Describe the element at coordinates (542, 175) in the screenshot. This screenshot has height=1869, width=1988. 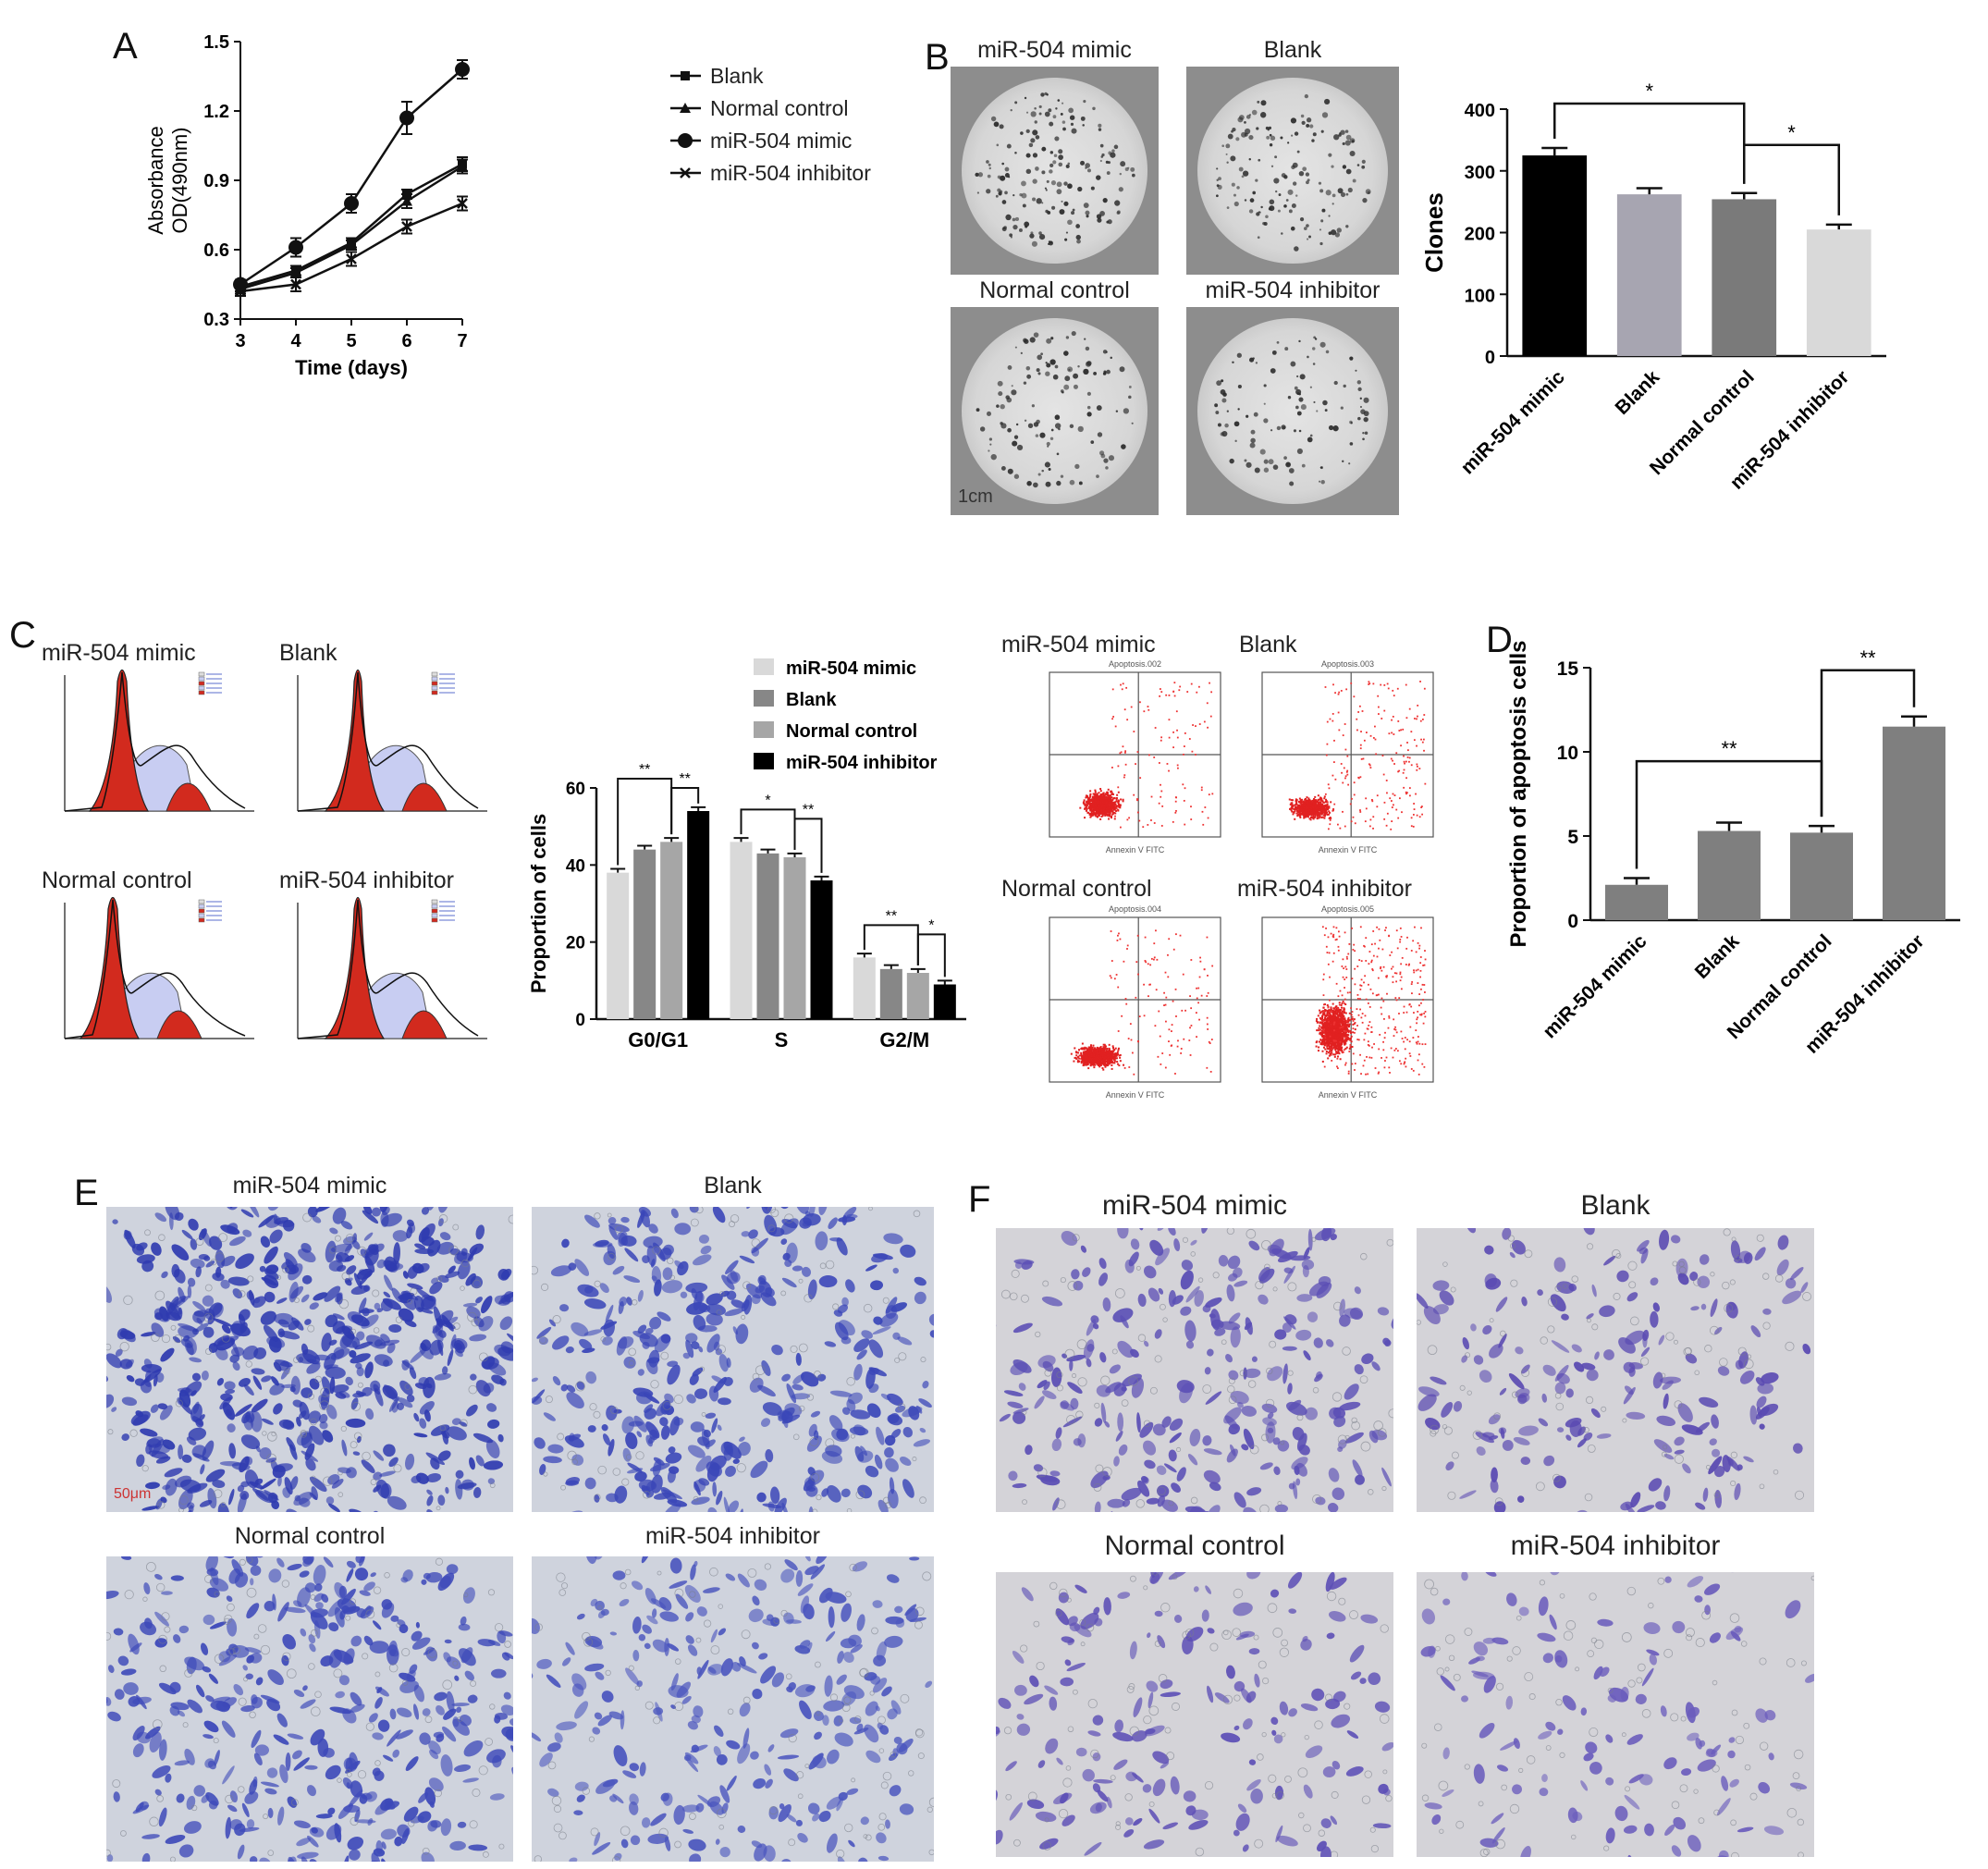
I see `series-mir-504-mimic: miR-504 mimic` at that location.